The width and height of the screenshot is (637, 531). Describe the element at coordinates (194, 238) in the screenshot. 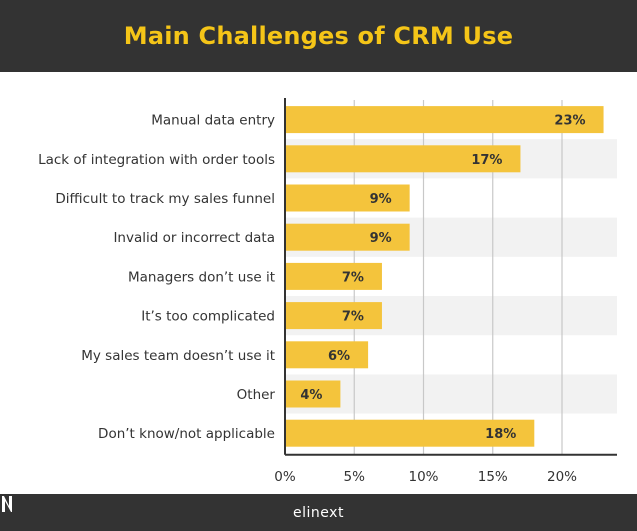

I see `category-label: Invalid or incorrect data` at that location.